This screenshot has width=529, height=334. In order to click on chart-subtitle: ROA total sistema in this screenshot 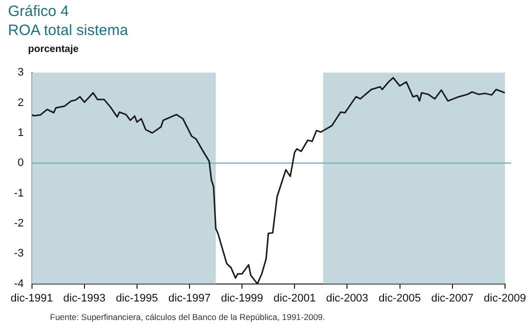, I will do `click(68, 30)`.